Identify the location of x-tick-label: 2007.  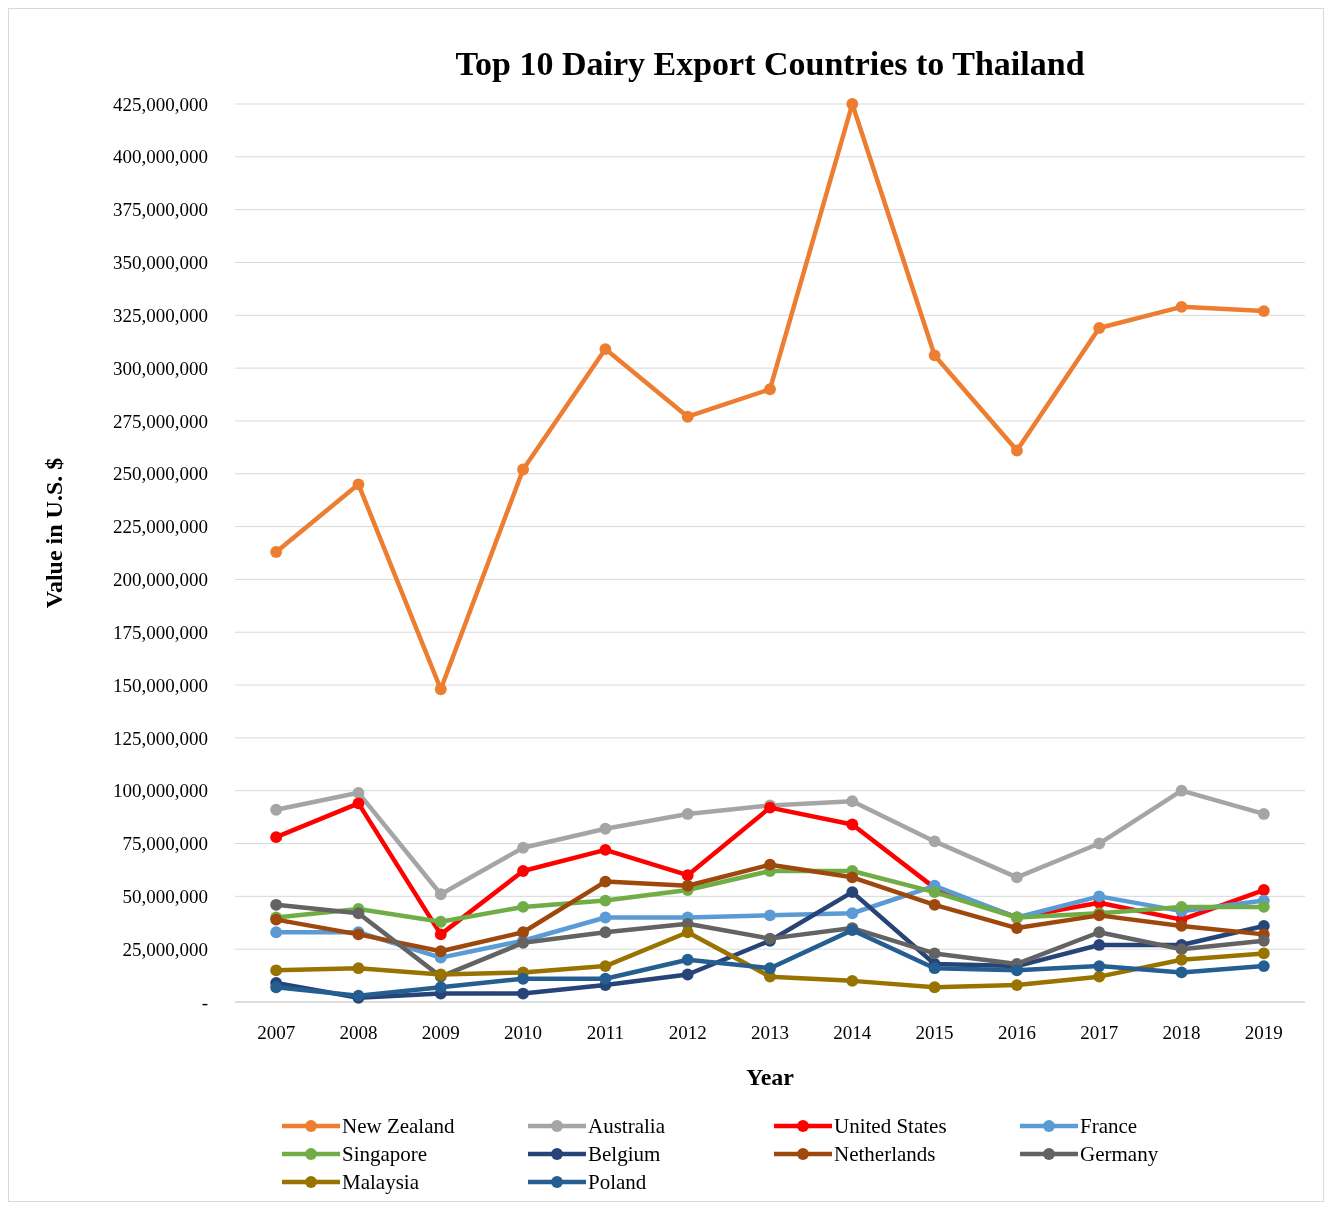
(276, 1032).